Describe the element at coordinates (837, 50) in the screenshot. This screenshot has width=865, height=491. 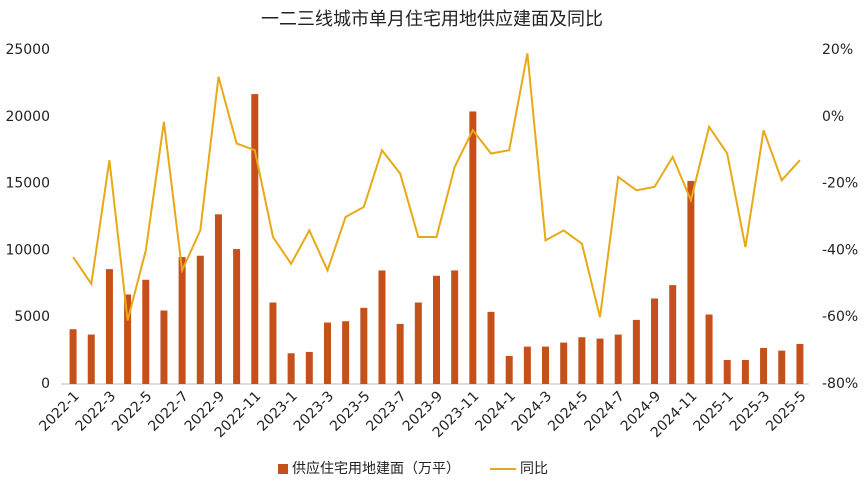
I see `y2-tick-label: 20%` at that location.